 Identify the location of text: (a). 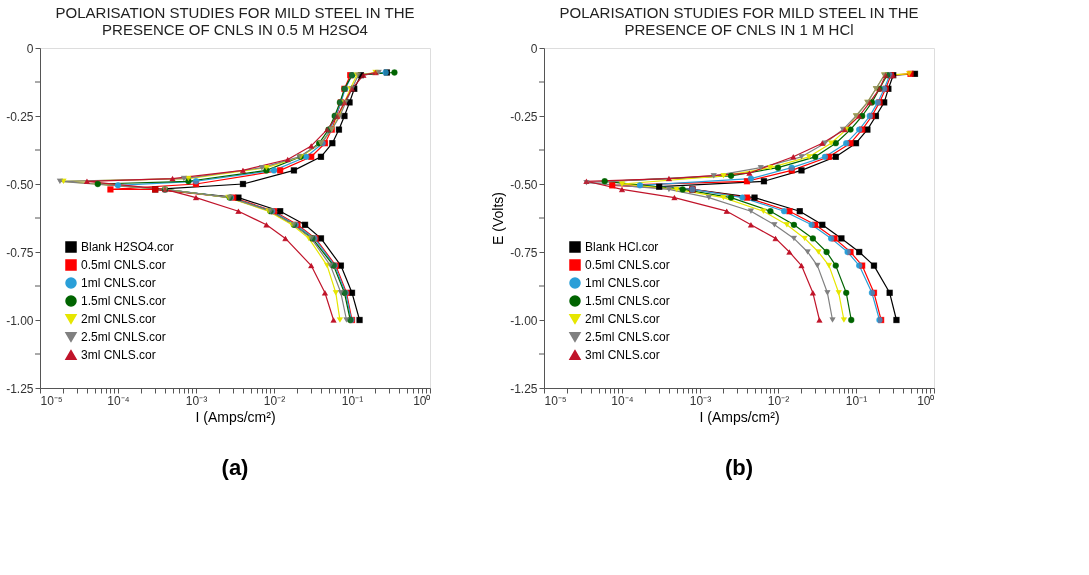
(235, 467).